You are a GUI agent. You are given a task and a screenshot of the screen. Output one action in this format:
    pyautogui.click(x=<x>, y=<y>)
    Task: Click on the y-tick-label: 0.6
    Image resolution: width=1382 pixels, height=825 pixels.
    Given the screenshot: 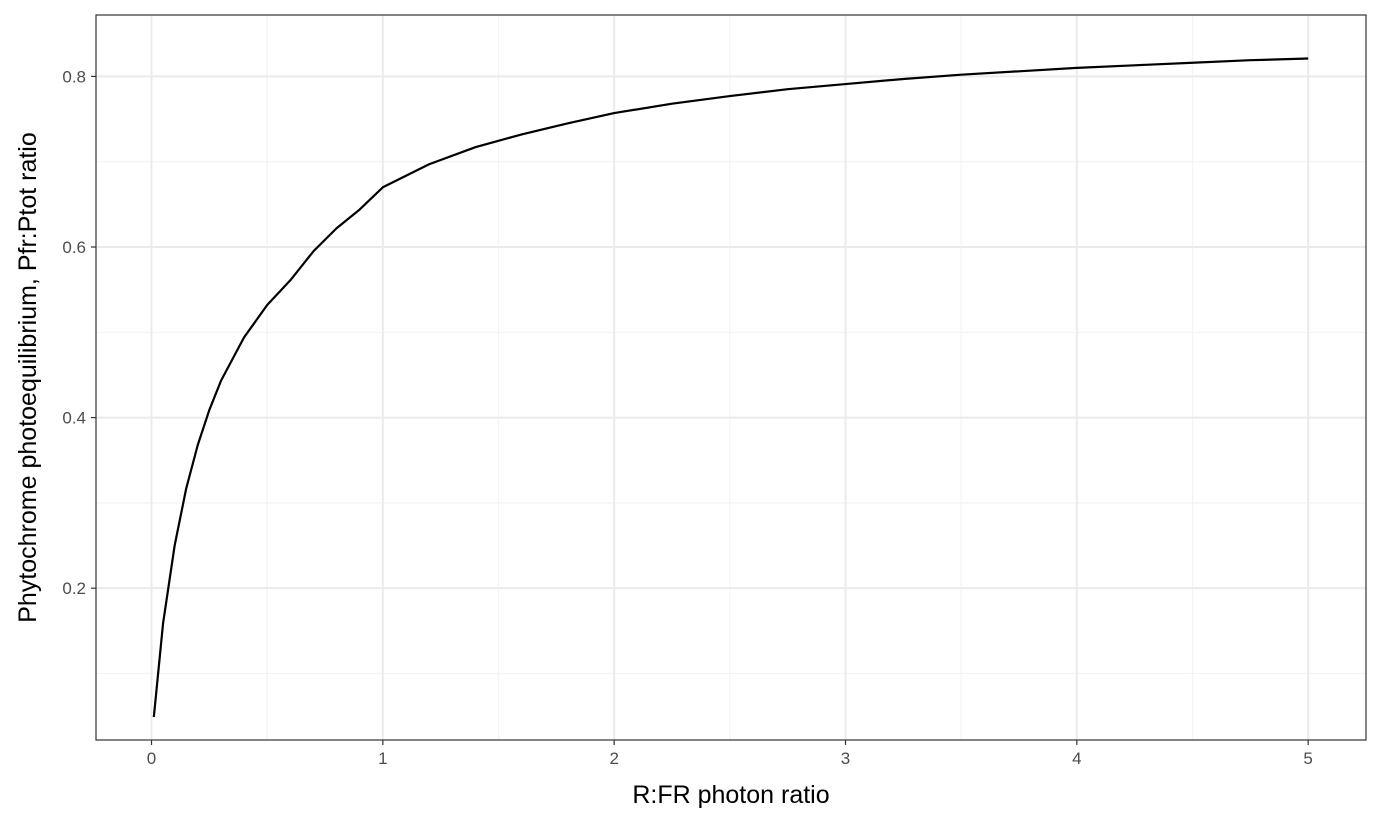 What is the action you would take?
    pyautogui.click(x=74, y=247)
    